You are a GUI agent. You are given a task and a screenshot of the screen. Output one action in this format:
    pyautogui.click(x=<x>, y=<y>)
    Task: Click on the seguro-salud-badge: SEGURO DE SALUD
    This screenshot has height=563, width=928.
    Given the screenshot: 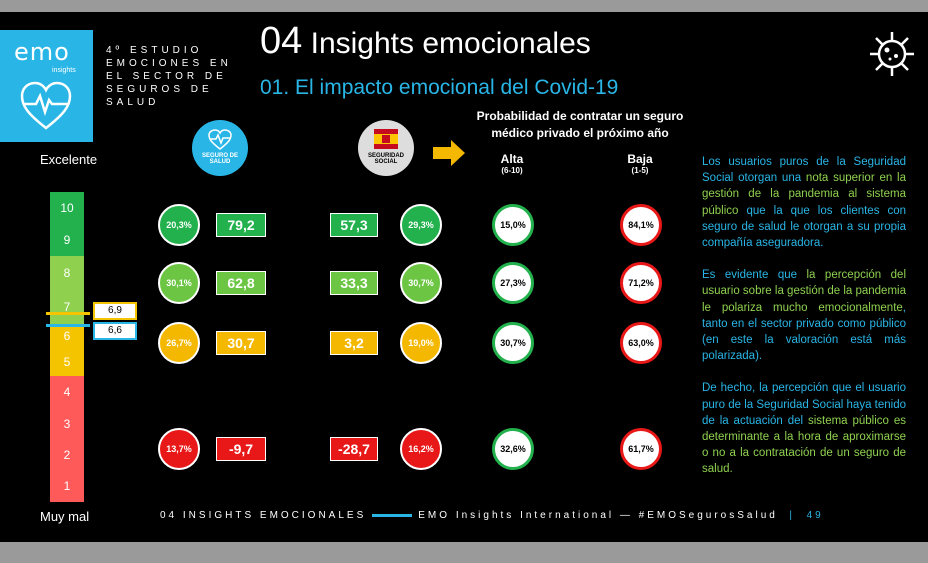 What is the action you would take?
    pyautogui.click(x=220, y=148)
    